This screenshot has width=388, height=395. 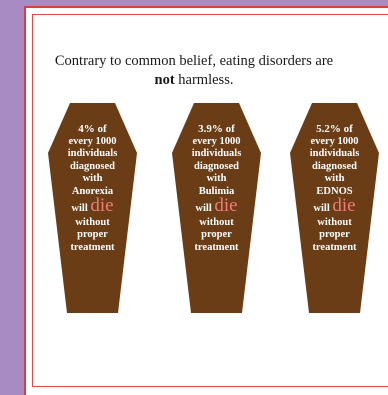 What do you see at coordinates (334, 129) in the screenshot?
I see `coffin-percent: 5.2% of` at bounding box center [334, 129].